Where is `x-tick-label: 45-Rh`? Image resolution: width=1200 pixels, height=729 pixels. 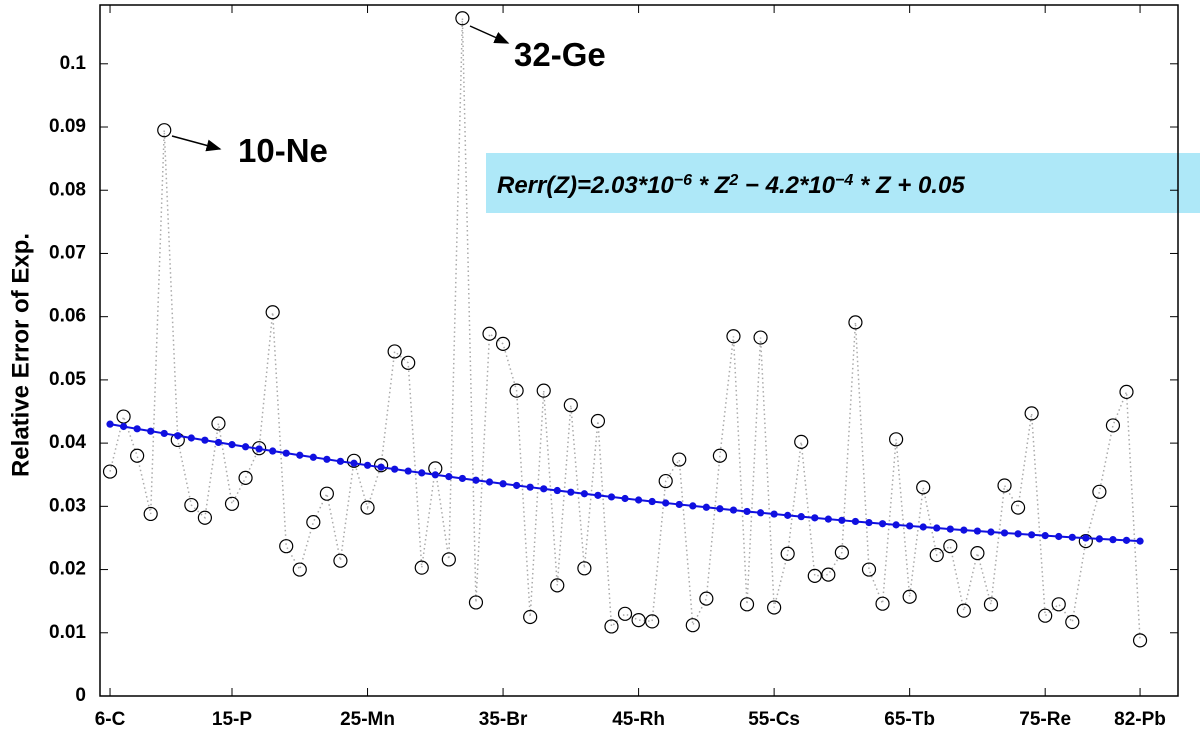
x-tick-label: 45-Rh is located at coordinates (638, 719).